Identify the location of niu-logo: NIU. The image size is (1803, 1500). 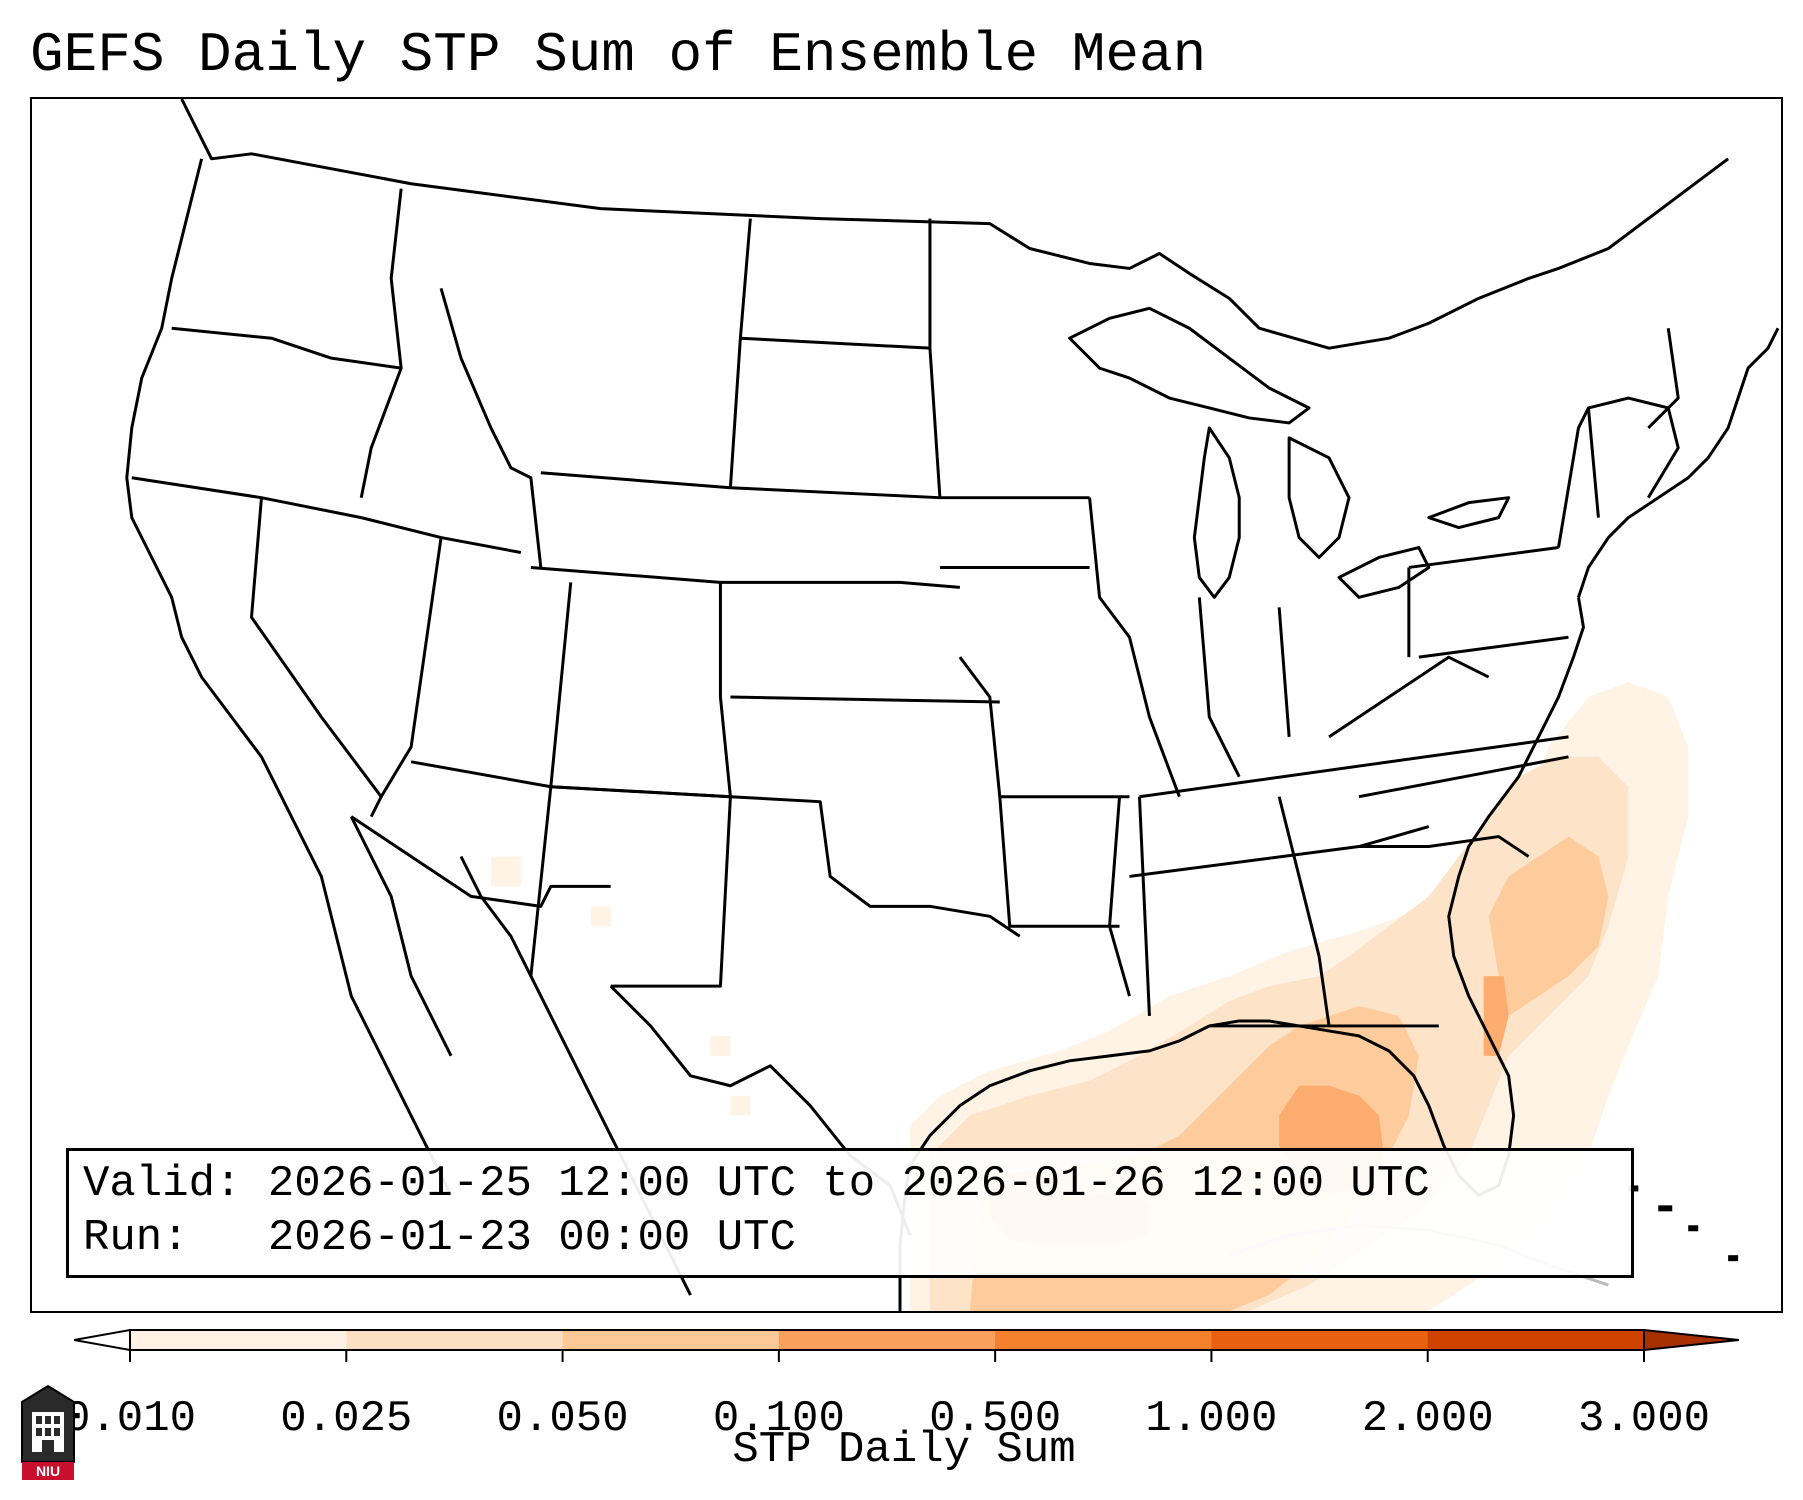
(48, 1432).